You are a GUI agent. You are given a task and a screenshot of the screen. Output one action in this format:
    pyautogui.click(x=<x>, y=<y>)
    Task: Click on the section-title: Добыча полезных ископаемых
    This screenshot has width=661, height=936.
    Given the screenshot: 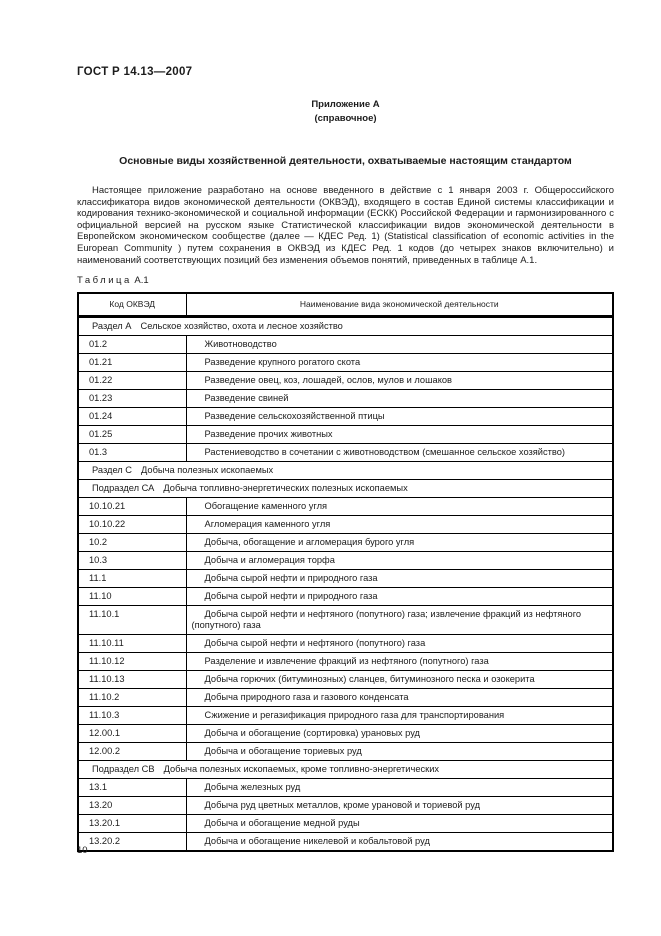 What is the action you would take?
    pyautogui.click(x=207, y=470)
    